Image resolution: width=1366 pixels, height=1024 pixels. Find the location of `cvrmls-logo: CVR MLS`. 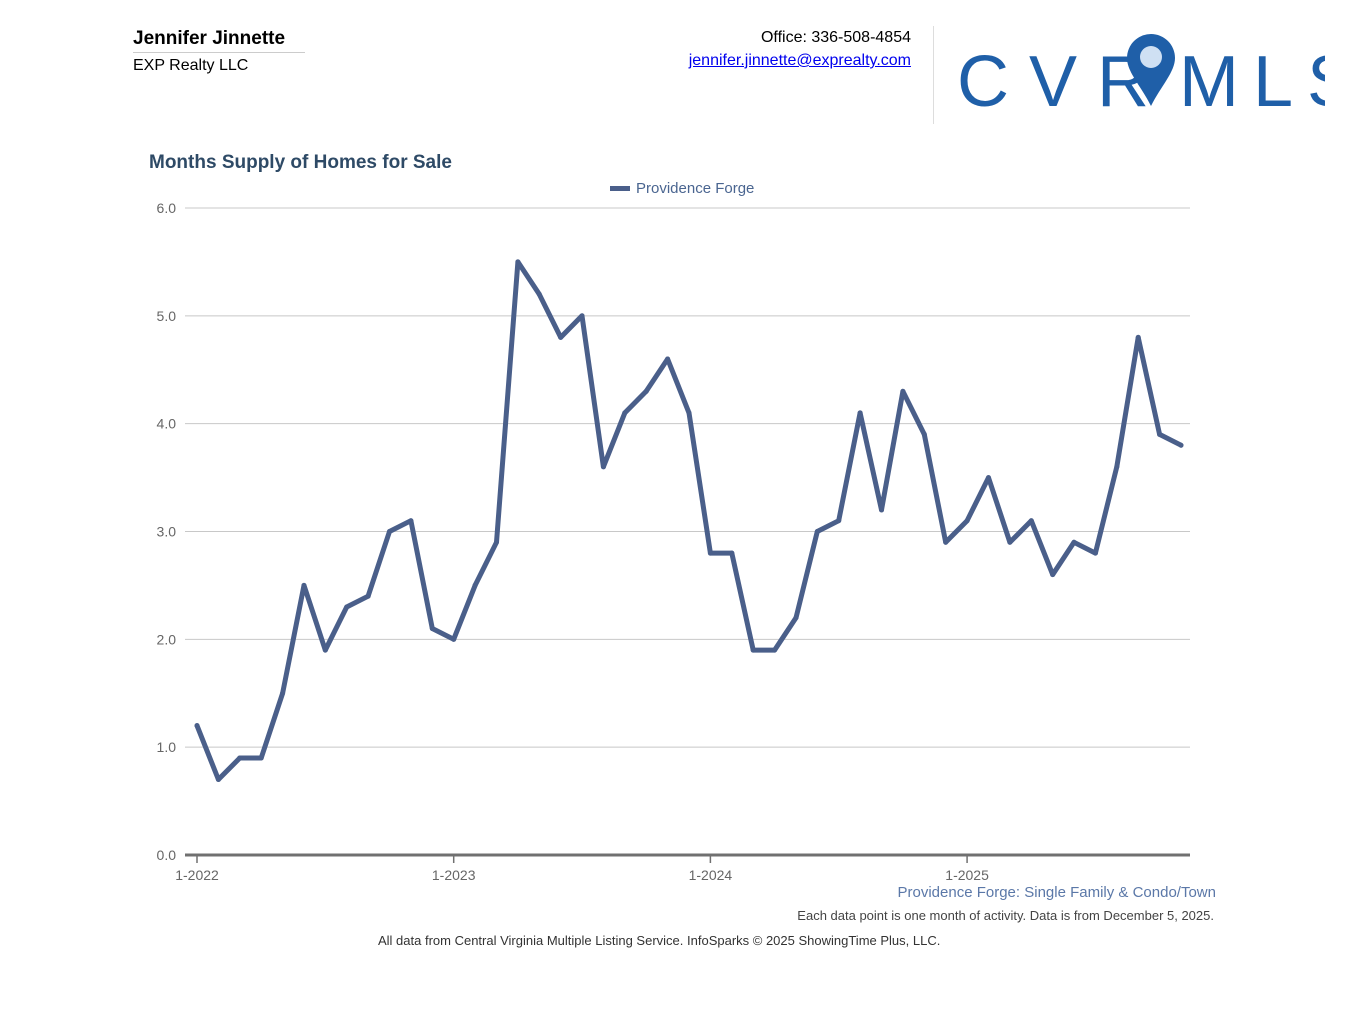

cvrmls-logo: CVR MLS is located at coordinates (1141, 74).